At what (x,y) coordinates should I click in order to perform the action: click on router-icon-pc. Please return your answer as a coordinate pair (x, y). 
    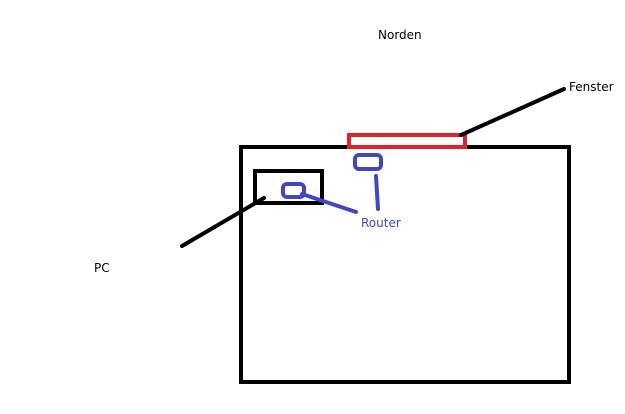
    Looking at the image, I should click on (293, 190).